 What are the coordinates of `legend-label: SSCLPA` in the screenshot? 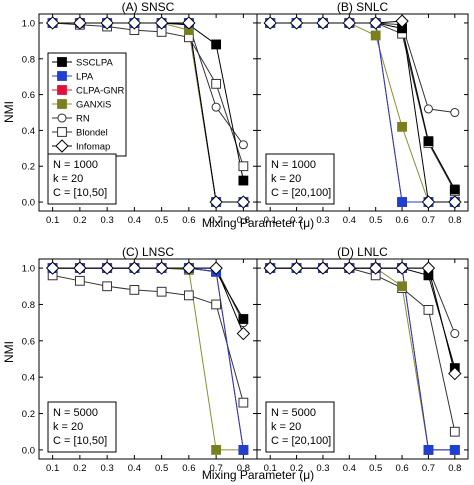 It's located at (94, 63).